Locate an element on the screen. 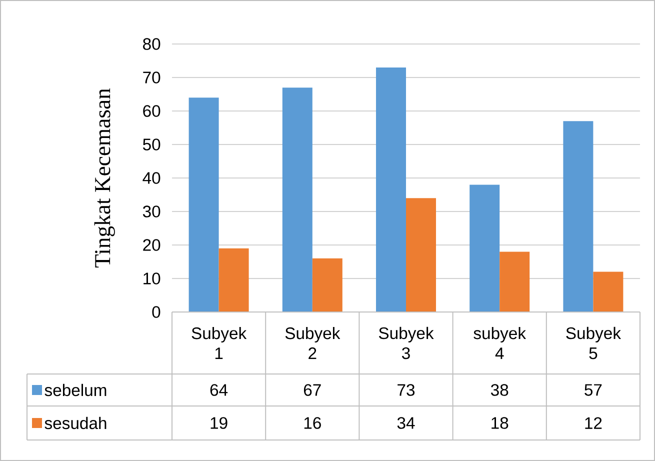 This screenshot has height=461, width=655. x-tick-label: Subyek 3 is located at coordinates (406, 343).